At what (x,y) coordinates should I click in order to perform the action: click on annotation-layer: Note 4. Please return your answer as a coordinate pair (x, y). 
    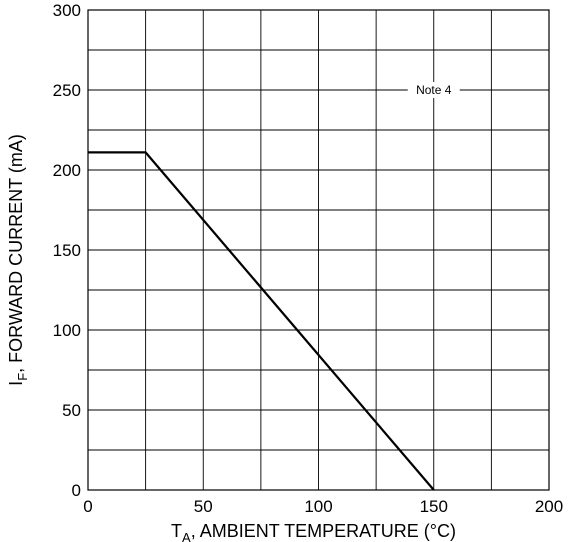
    Looking at the image, I should click on (433, 90).